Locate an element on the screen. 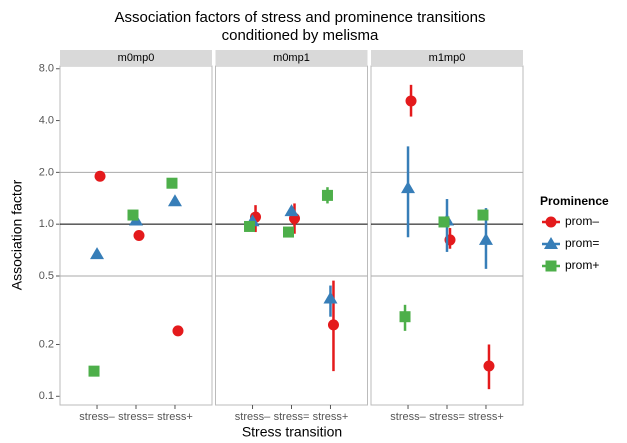  strip-label: m0mp1 is located at coordinates (291, 58).